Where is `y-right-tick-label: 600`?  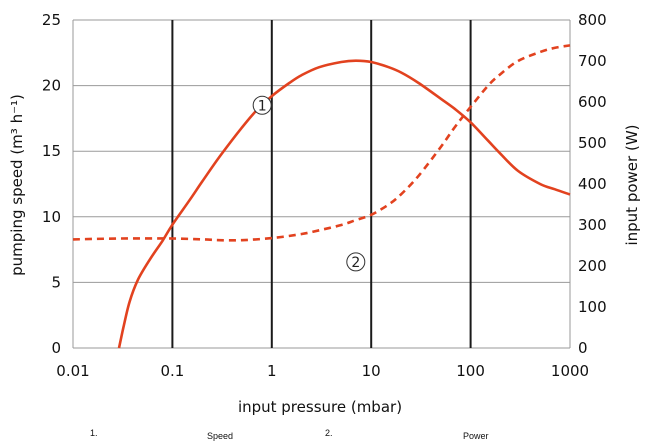
y-right-tick-label: 600 is located at coordinates (592, 102).